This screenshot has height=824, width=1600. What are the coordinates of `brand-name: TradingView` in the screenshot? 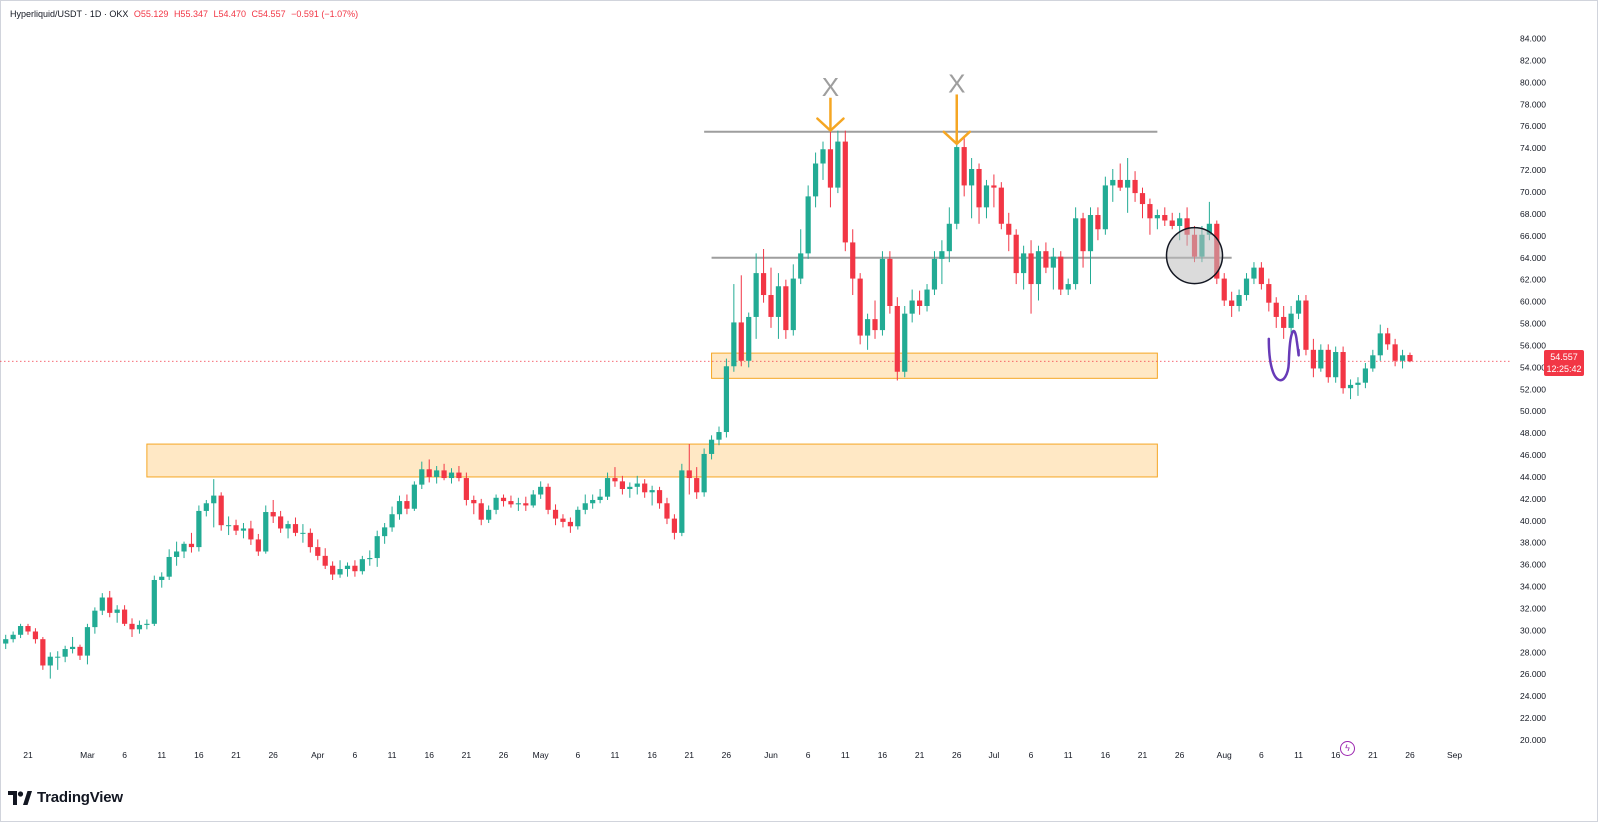 It's located at (80, 797).